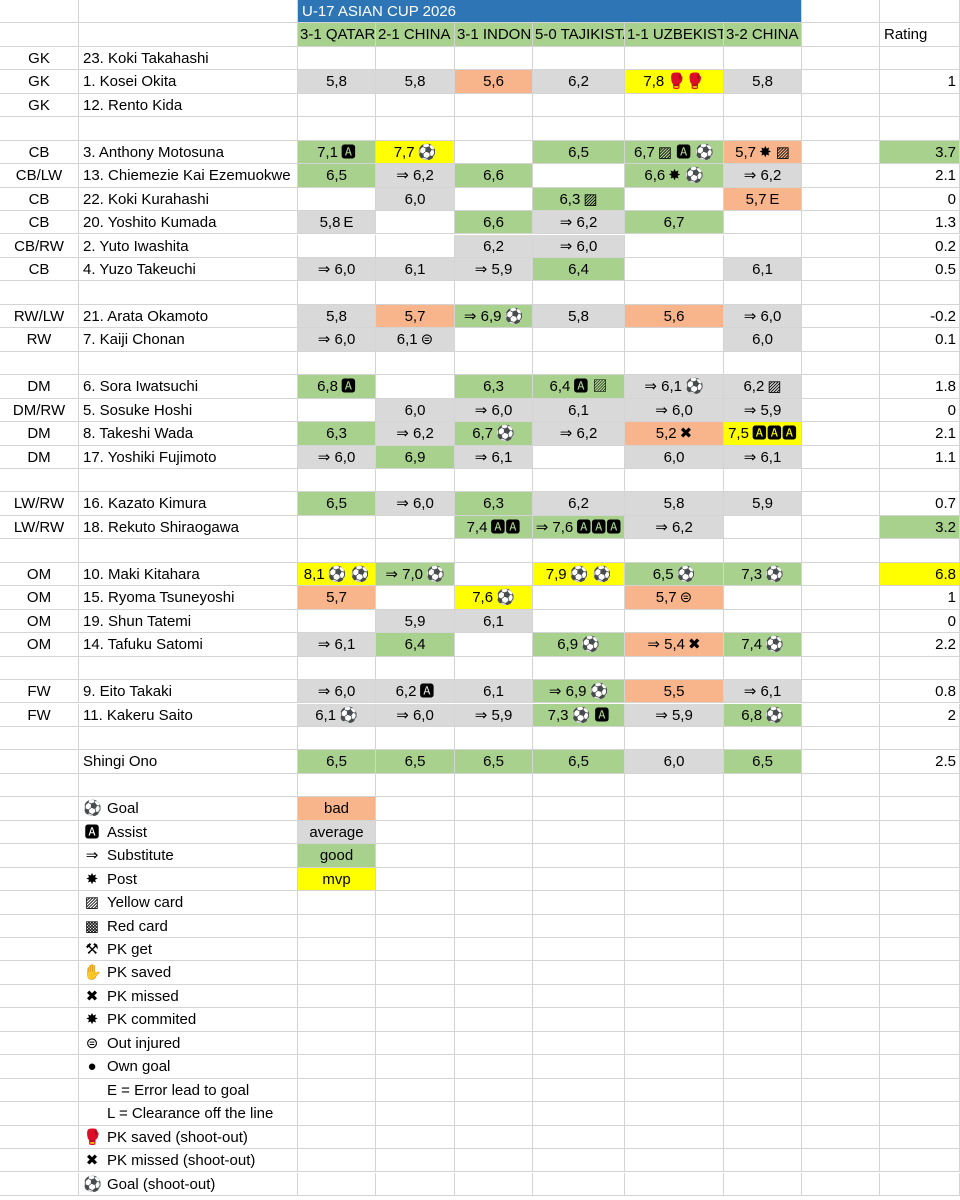 The width and height of the screenshot is (960, 1200). What do you see at coordinates (920, 762) in the screenshot?
I see `total-rating-cell: 2.5` at bounding box center [920, 762].